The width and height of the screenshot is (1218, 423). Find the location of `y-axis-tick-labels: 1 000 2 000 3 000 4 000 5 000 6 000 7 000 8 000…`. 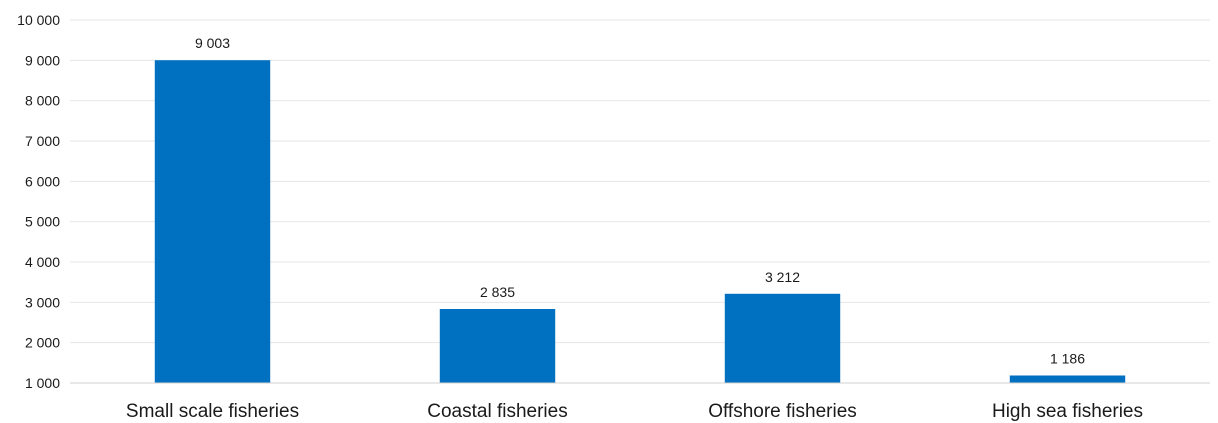

y-axis-tick-labels: 1 000 2 000 3 000 4 000 5 000 6 000 7 000 8 000… is located at coordinates (38, 201).